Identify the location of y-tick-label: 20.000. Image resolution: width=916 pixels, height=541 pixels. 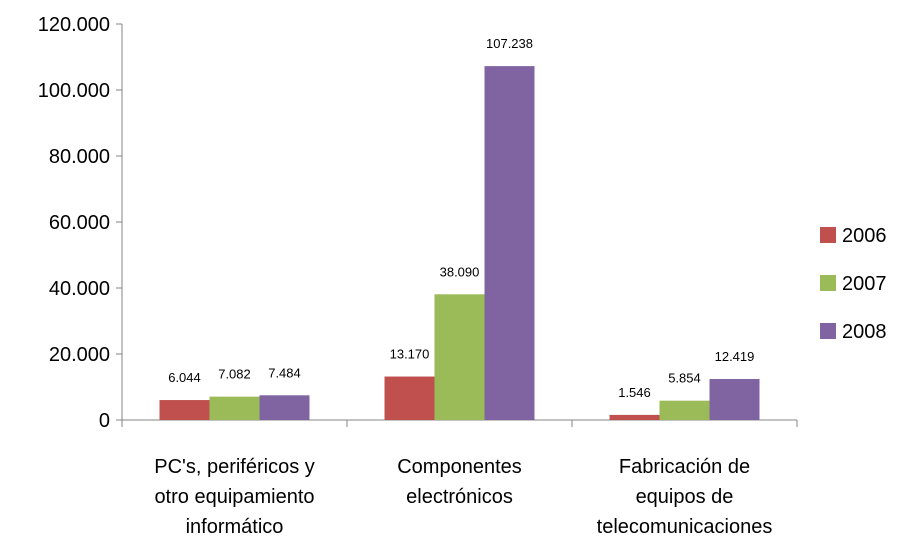
(79, 355).